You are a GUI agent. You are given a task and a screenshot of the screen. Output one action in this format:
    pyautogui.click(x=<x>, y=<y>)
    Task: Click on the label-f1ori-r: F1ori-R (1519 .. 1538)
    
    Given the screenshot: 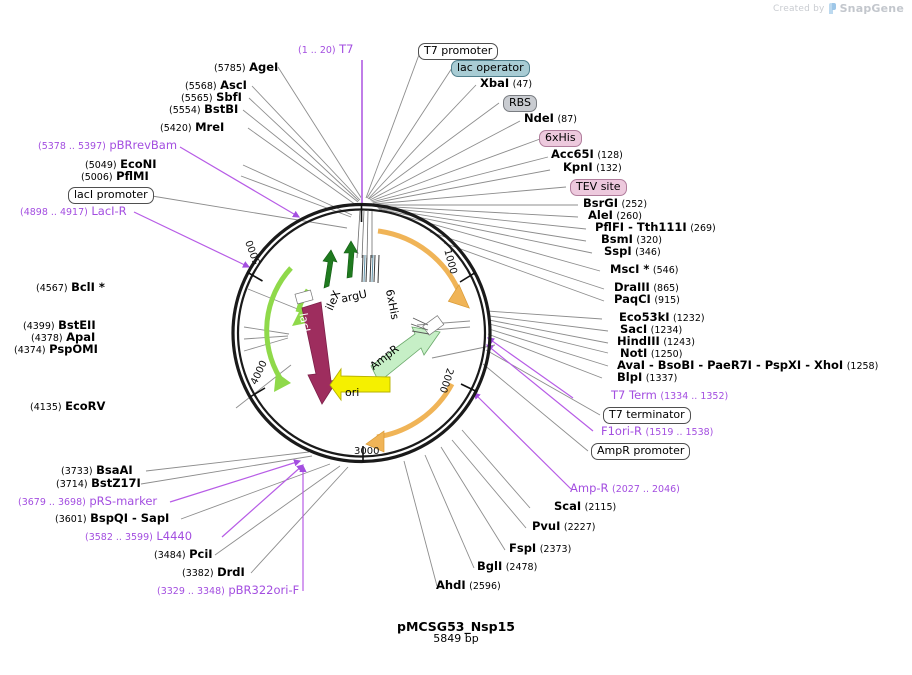 What is the action you would take?
    pyautogui.click(x=657, y=431)
    